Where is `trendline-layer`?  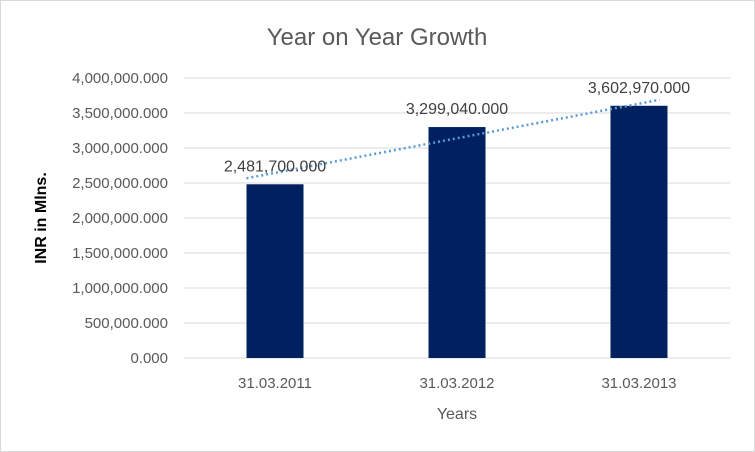
trendline-layer is located at coordinates (453, 139).